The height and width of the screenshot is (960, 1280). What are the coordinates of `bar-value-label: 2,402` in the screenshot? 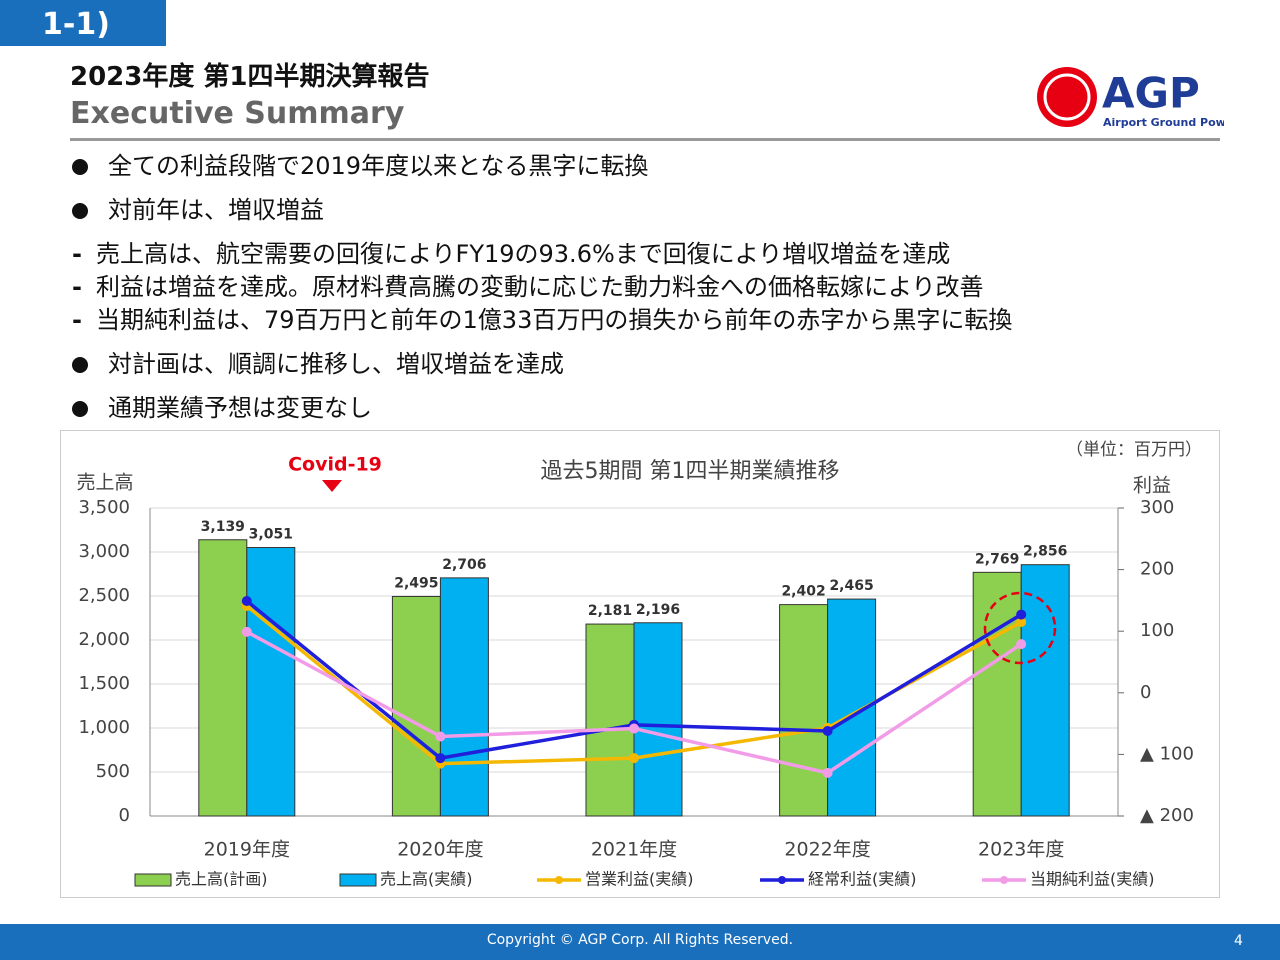 It's located at (803, 592).